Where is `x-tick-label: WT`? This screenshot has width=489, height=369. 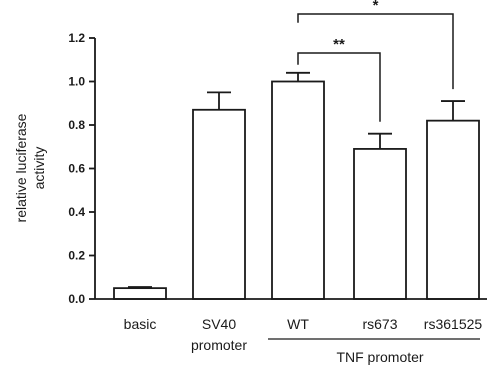 x-tick-label: WT is located at coordinates (298, 324).